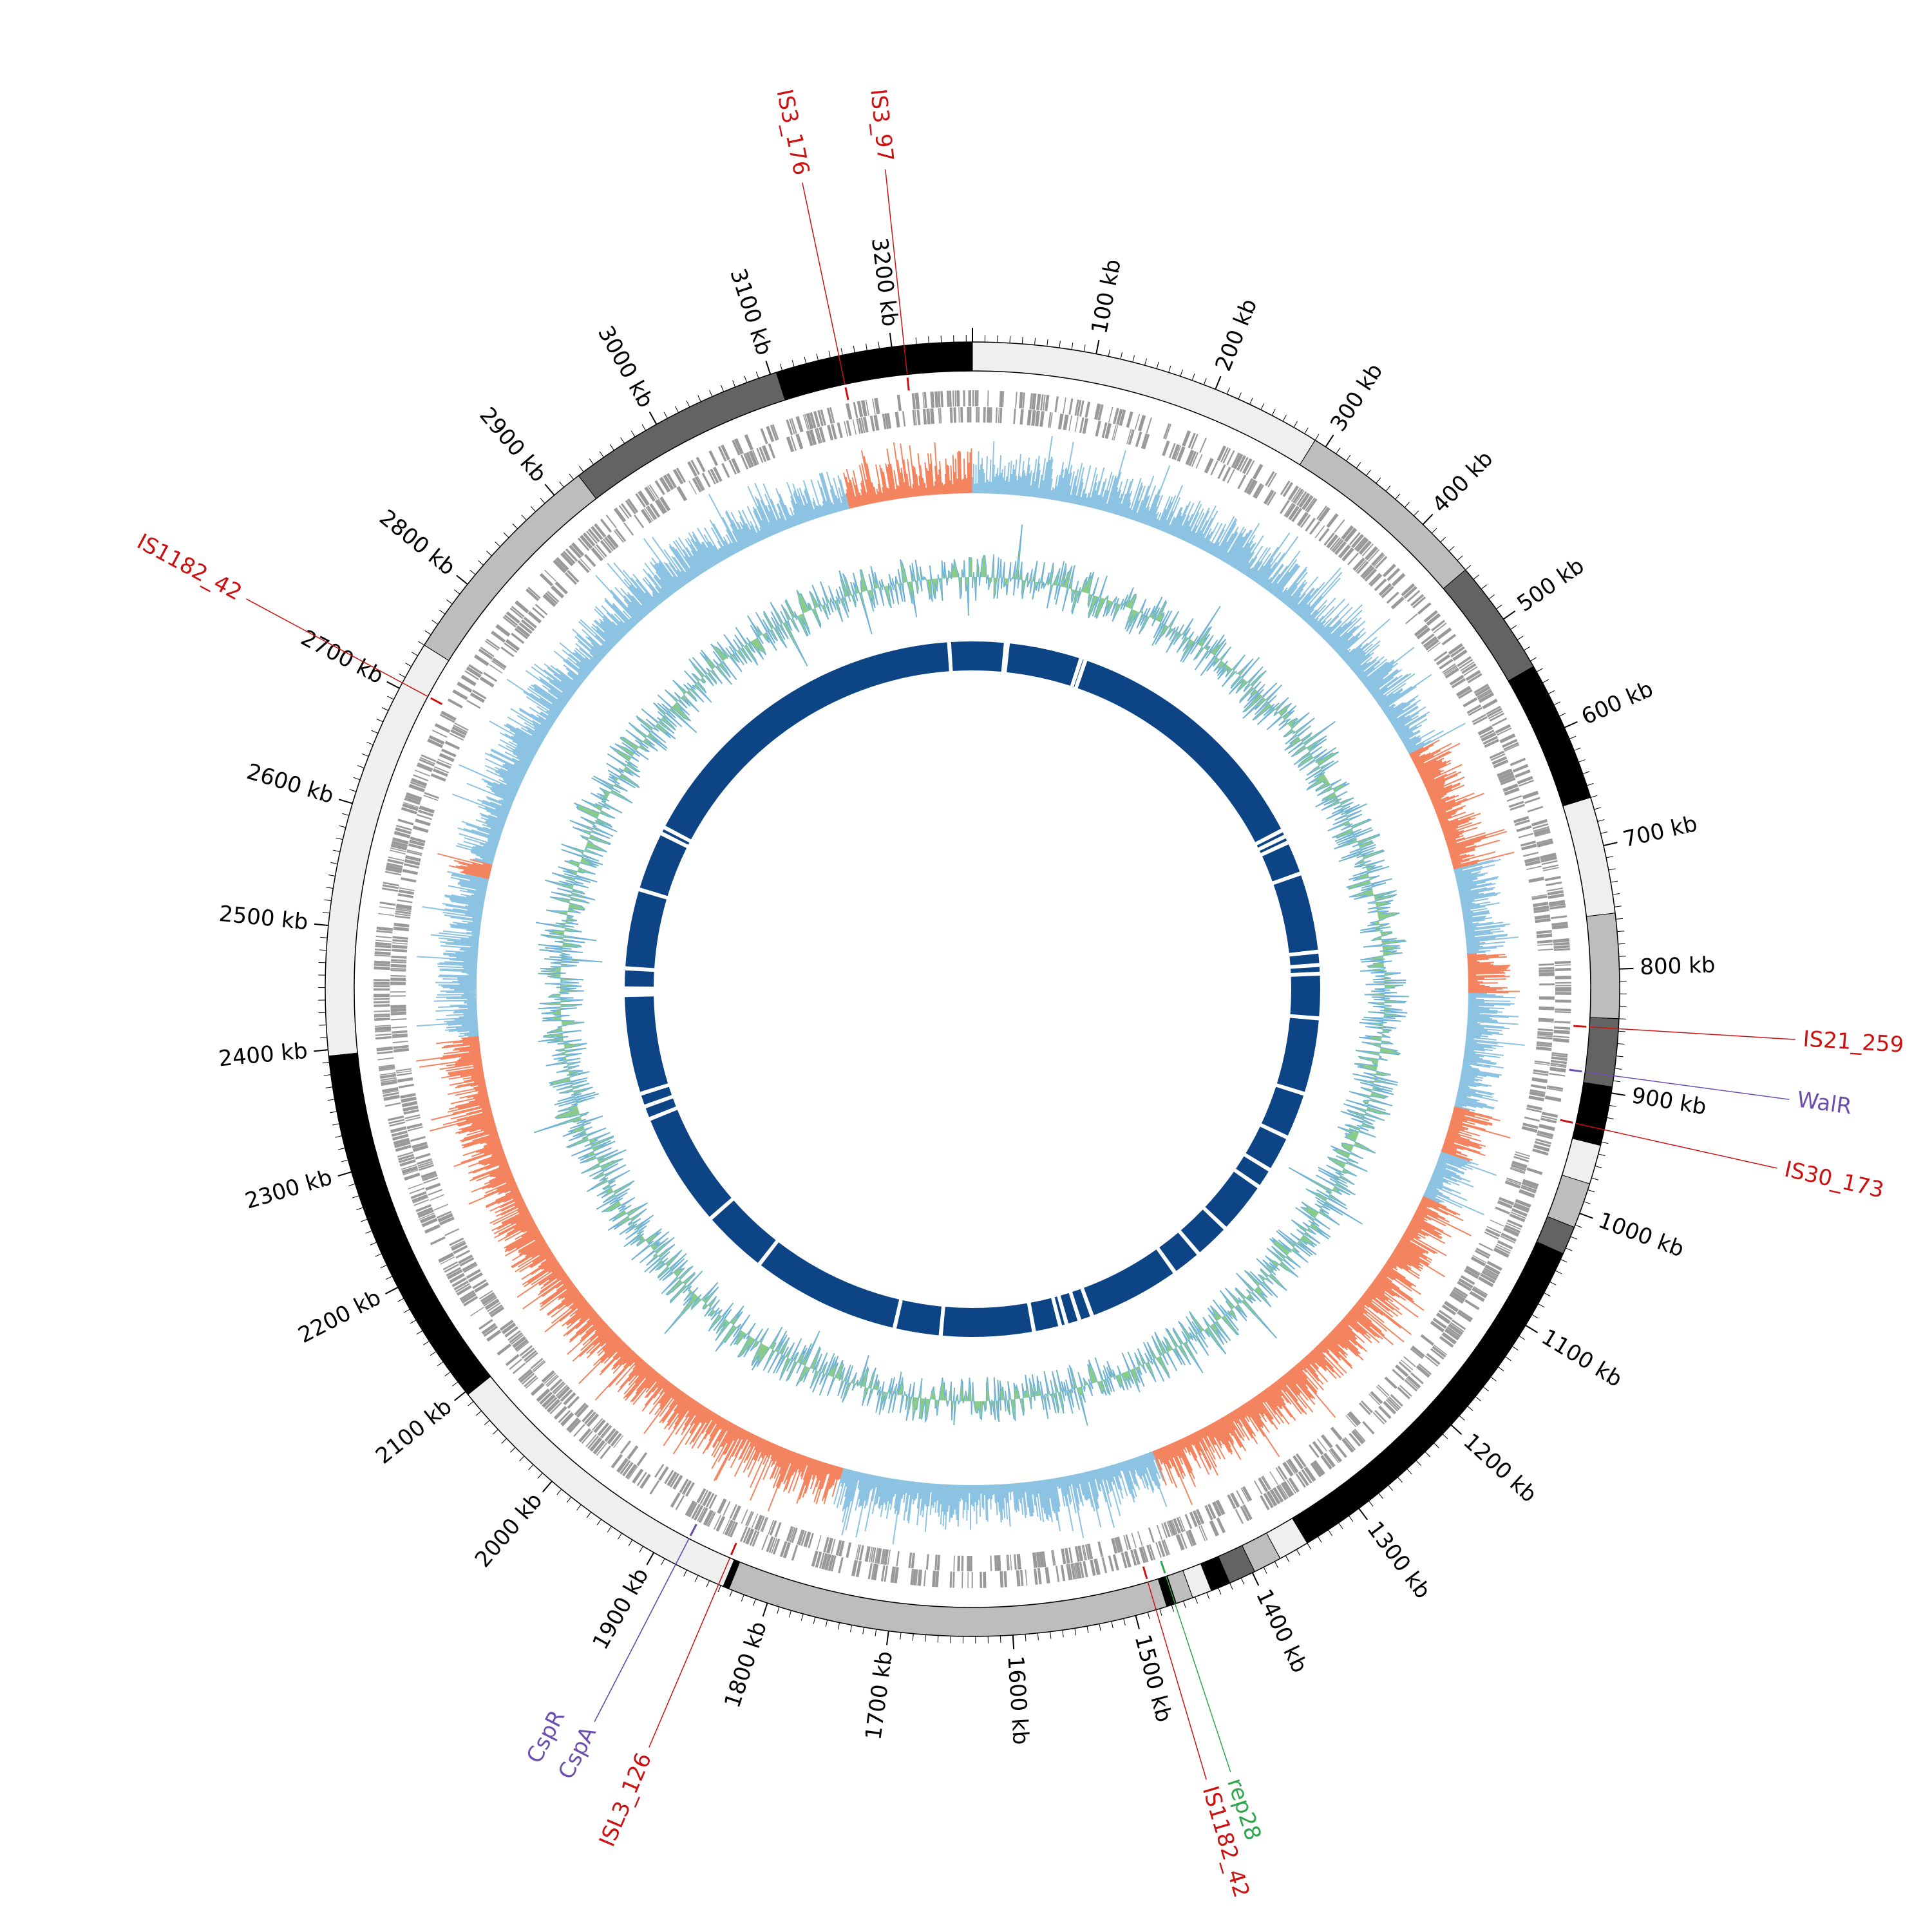 The image size is (1932, 1932). I want to click on annotation-leader, so click(642, 1630).